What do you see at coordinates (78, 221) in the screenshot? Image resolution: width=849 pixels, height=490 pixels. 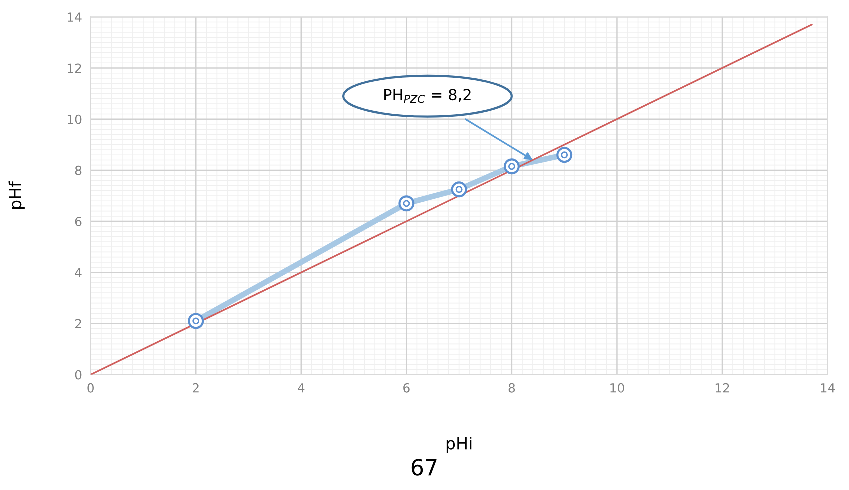 I see `y-tick-label: 6` at bounding box center [78, 221].